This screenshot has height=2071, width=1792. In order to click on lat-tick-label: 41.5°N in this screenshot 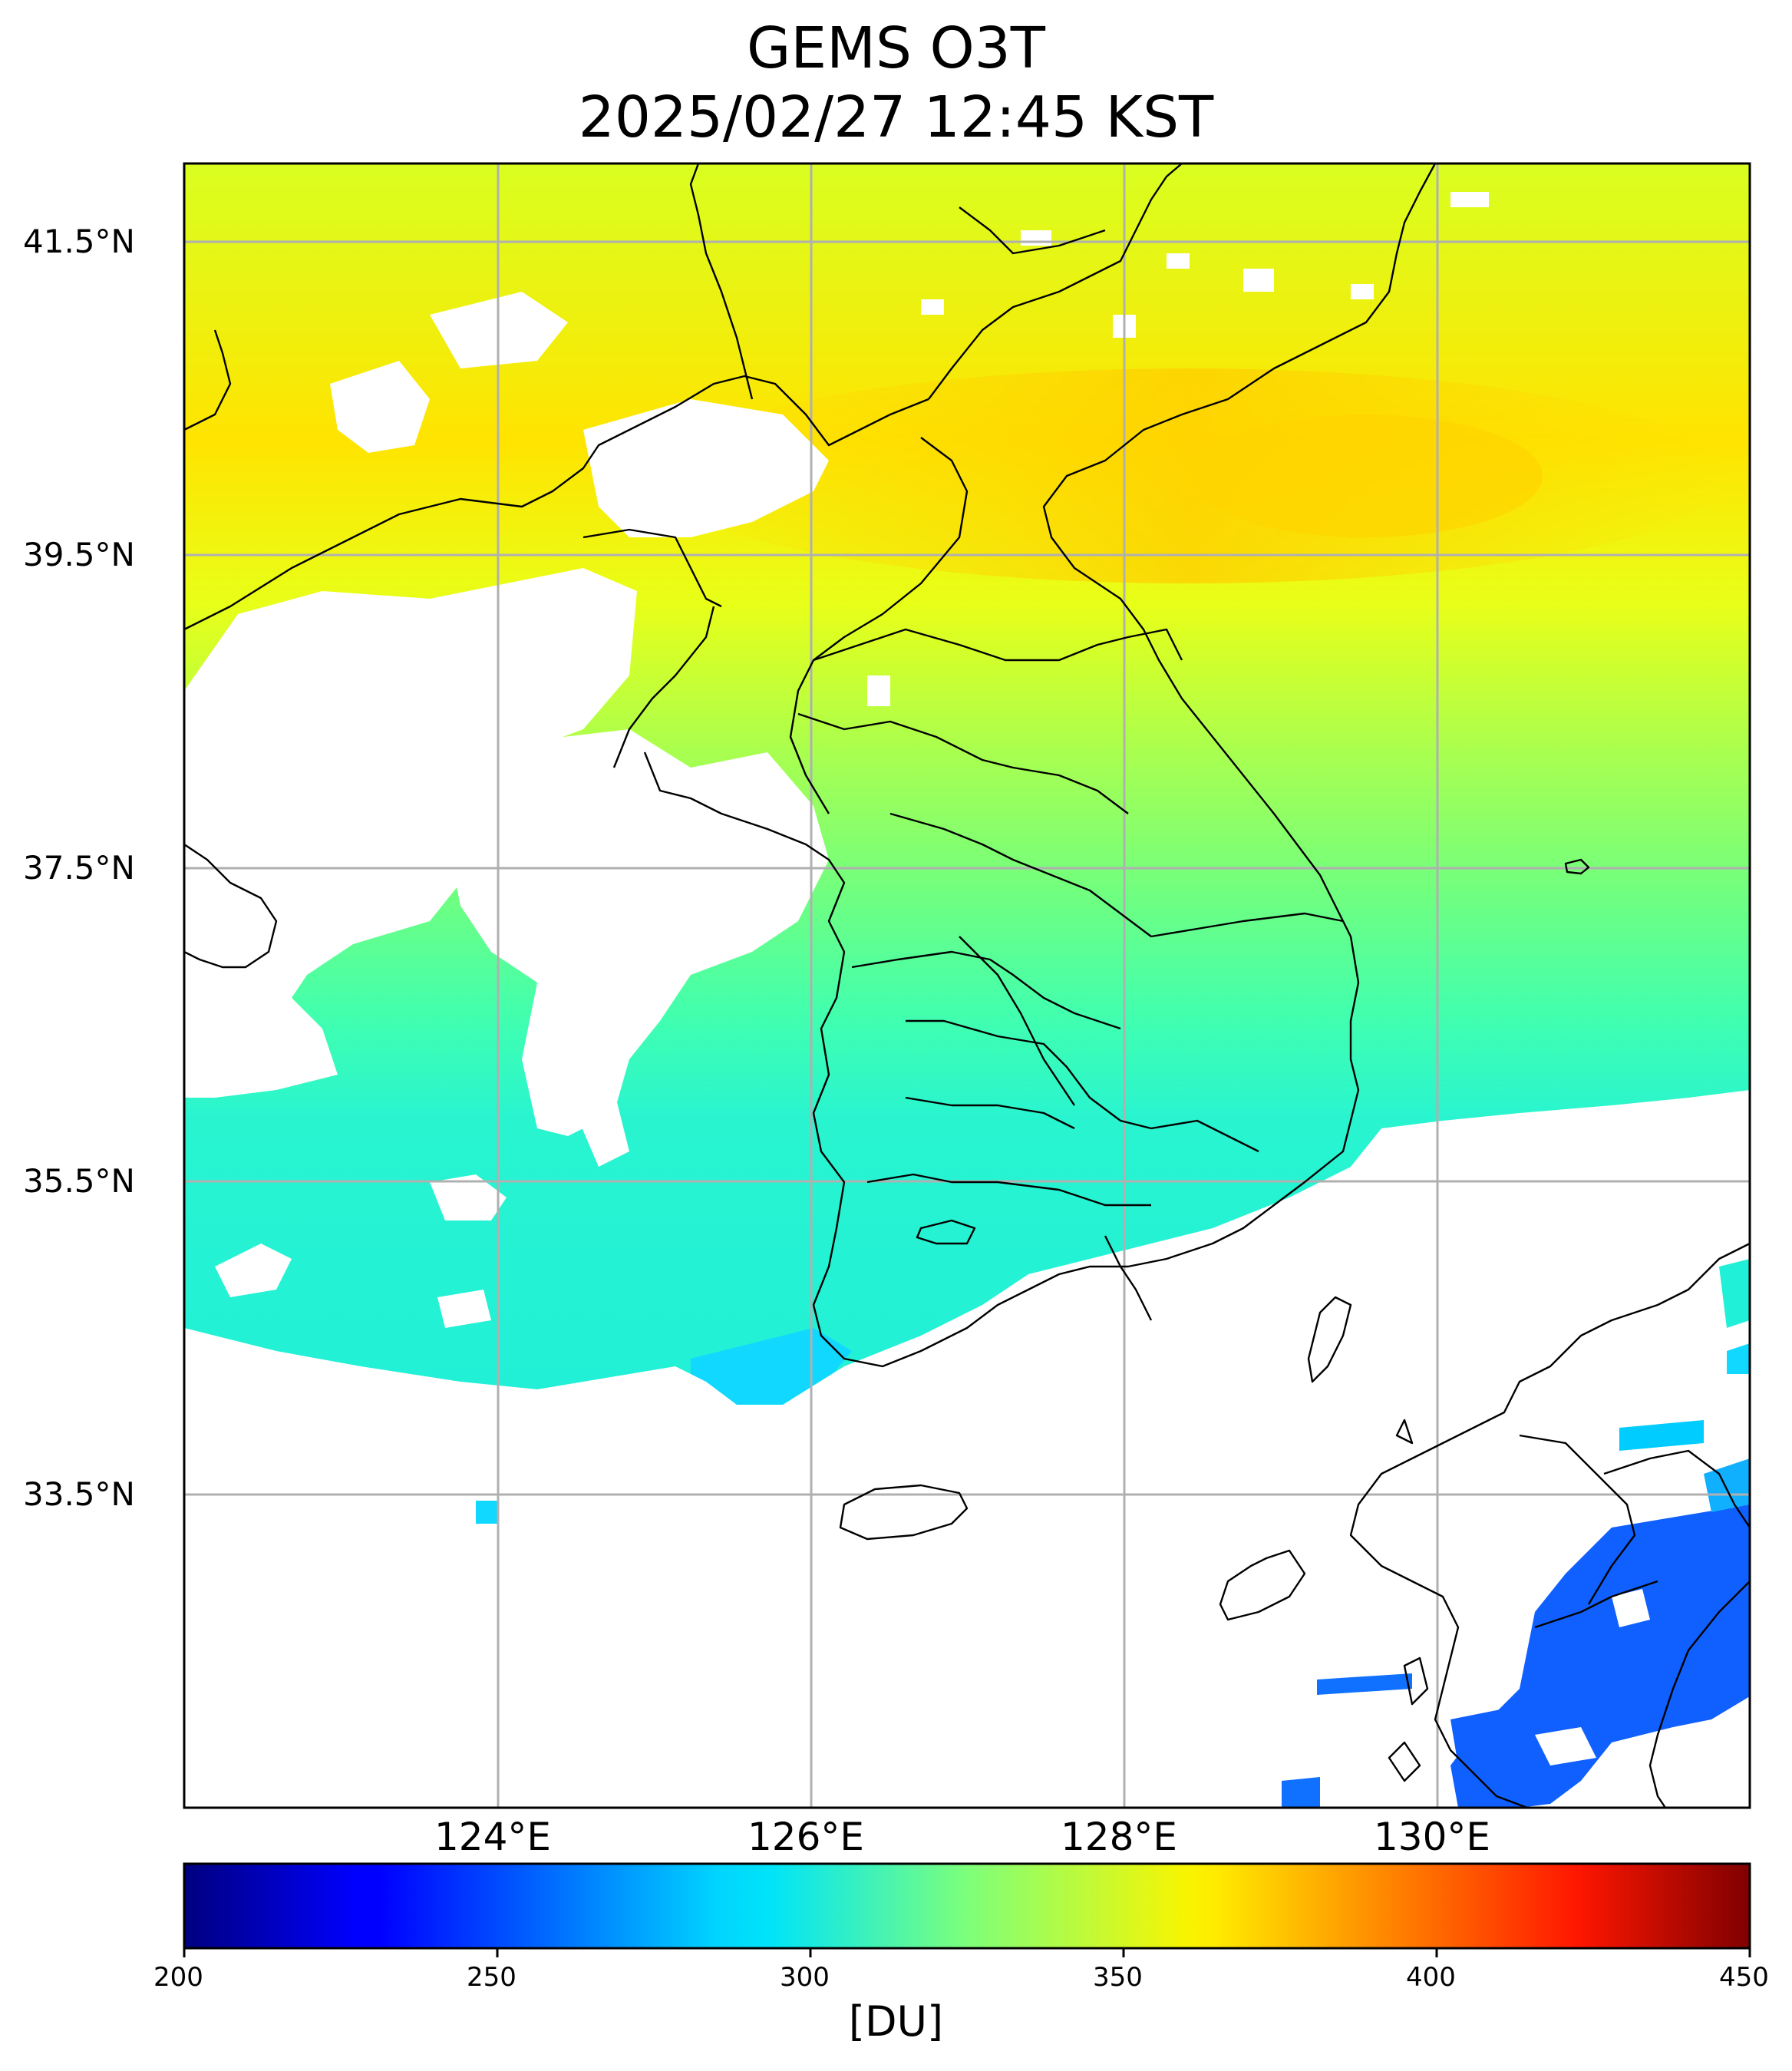, I will do `click(79, 241)`.